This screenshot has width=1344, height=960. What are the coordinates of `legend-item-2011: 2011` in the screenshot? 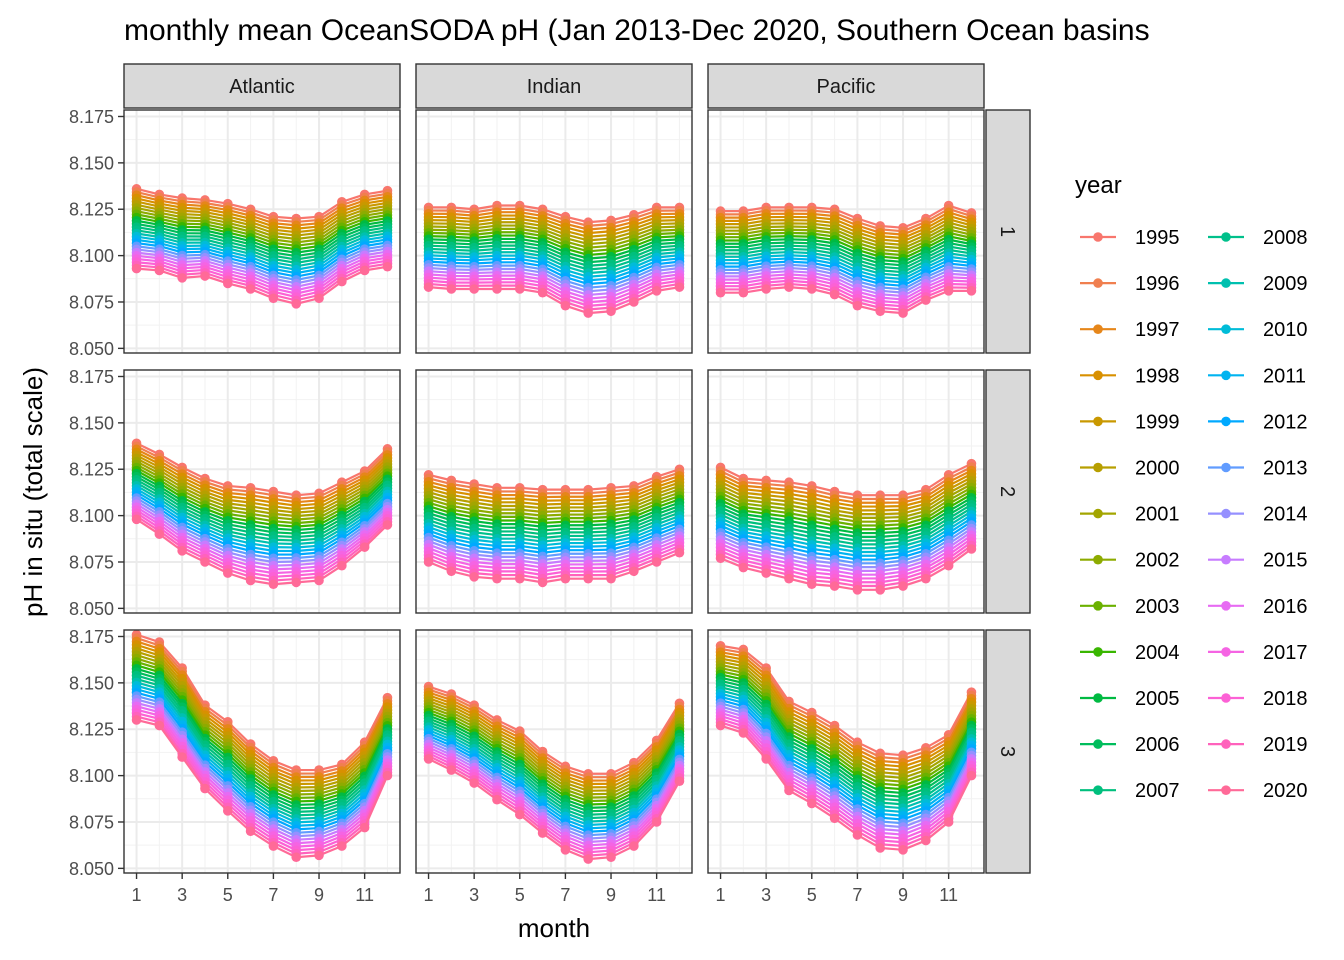 It's located at (1257, 376).